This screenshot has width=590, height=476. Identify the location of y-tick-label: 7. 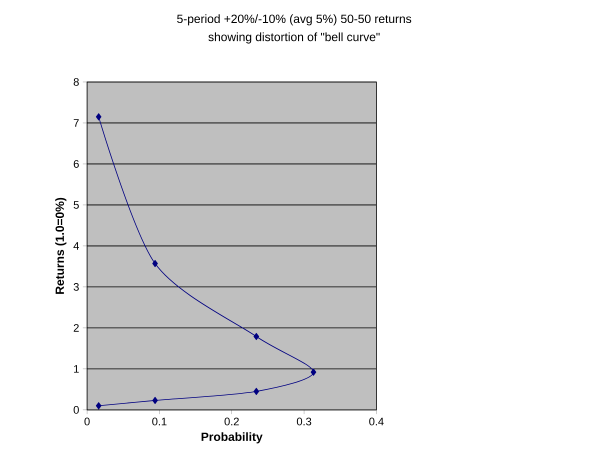
(76, 123).